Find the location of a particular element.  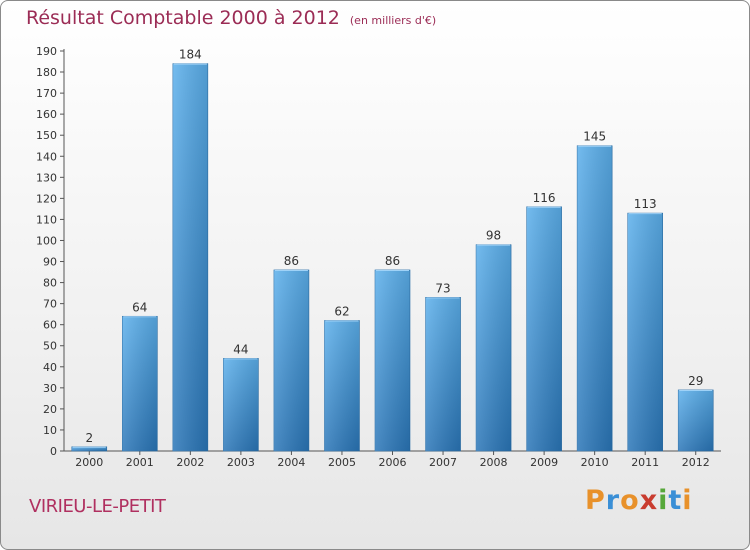

y-tick-label: 120 is located at coordinates (46, 198).